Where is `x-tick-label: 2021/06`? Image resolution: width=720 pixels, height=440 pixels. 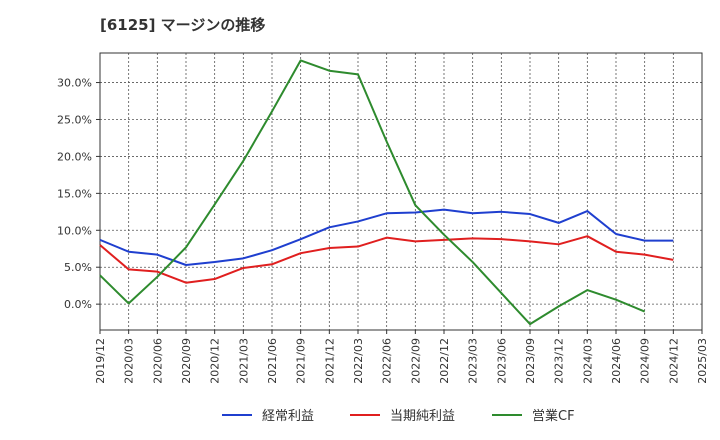
x-tick-label: 2021/06 is located at coordinates (272, 361).